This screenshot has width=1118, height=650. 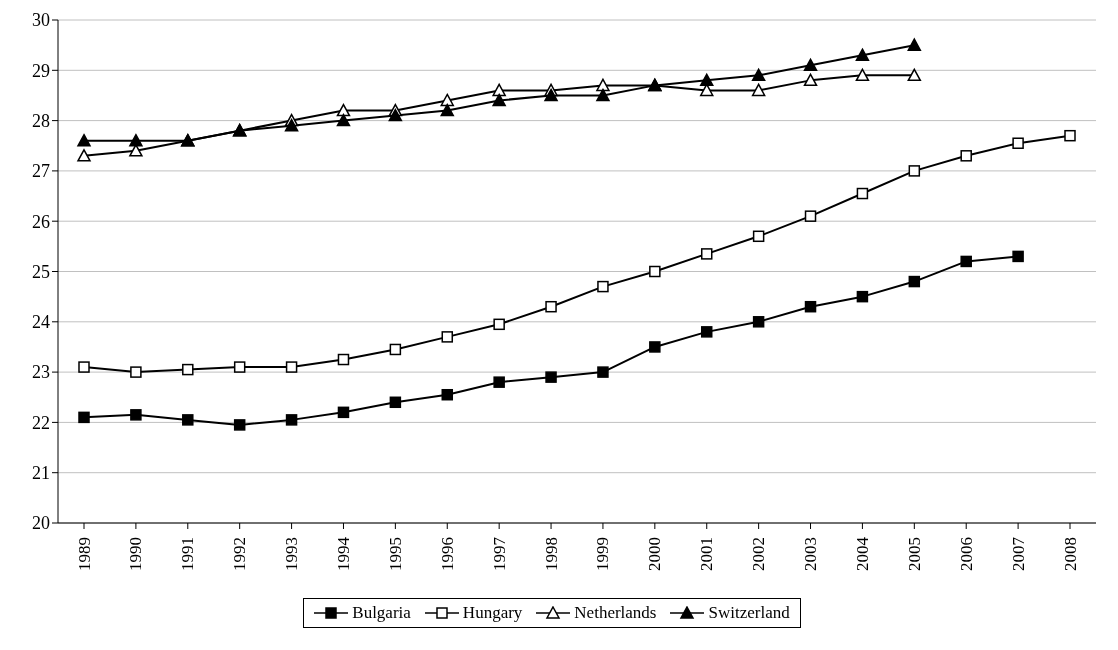 What do you see at coordinates (707, 554) in the screenshot?
I see `x-tick-label: 2001` at bounding box center [707, 554].